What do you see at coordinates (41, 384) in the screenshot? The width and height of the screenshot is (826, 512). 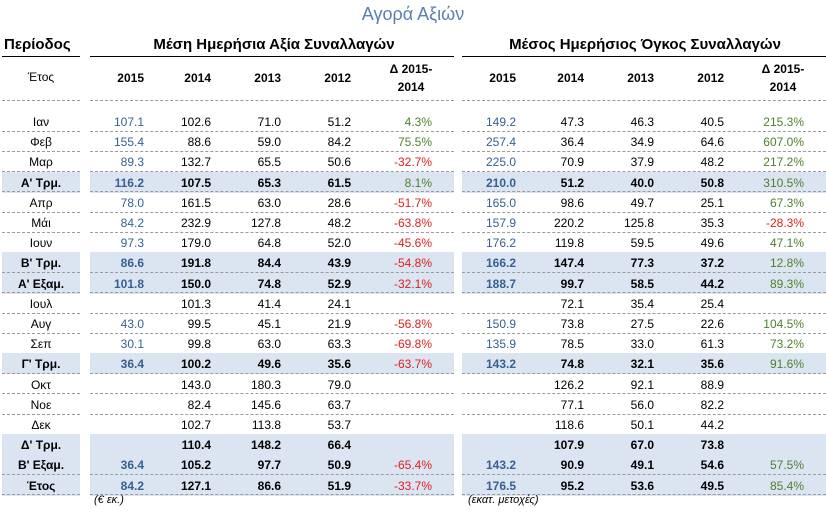 I see `row-label: Οκτ` at bounding box center [41, 384].